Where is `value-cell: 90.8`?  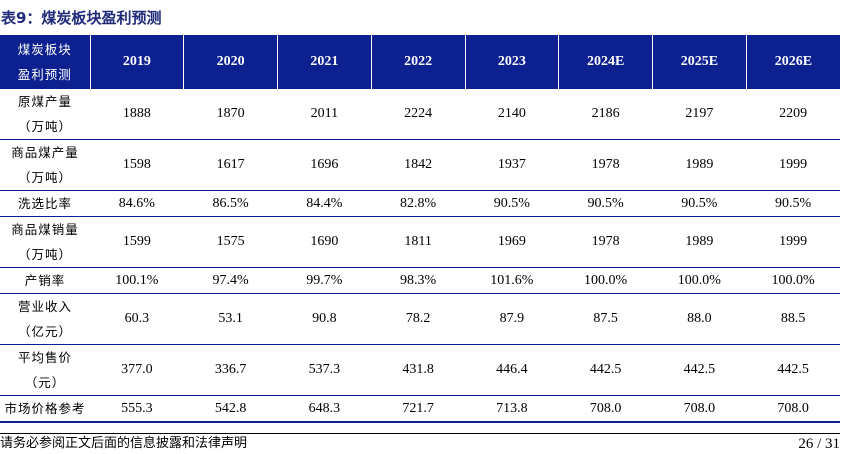
value-cell: 90.8 is located at coordinates (324, 319).